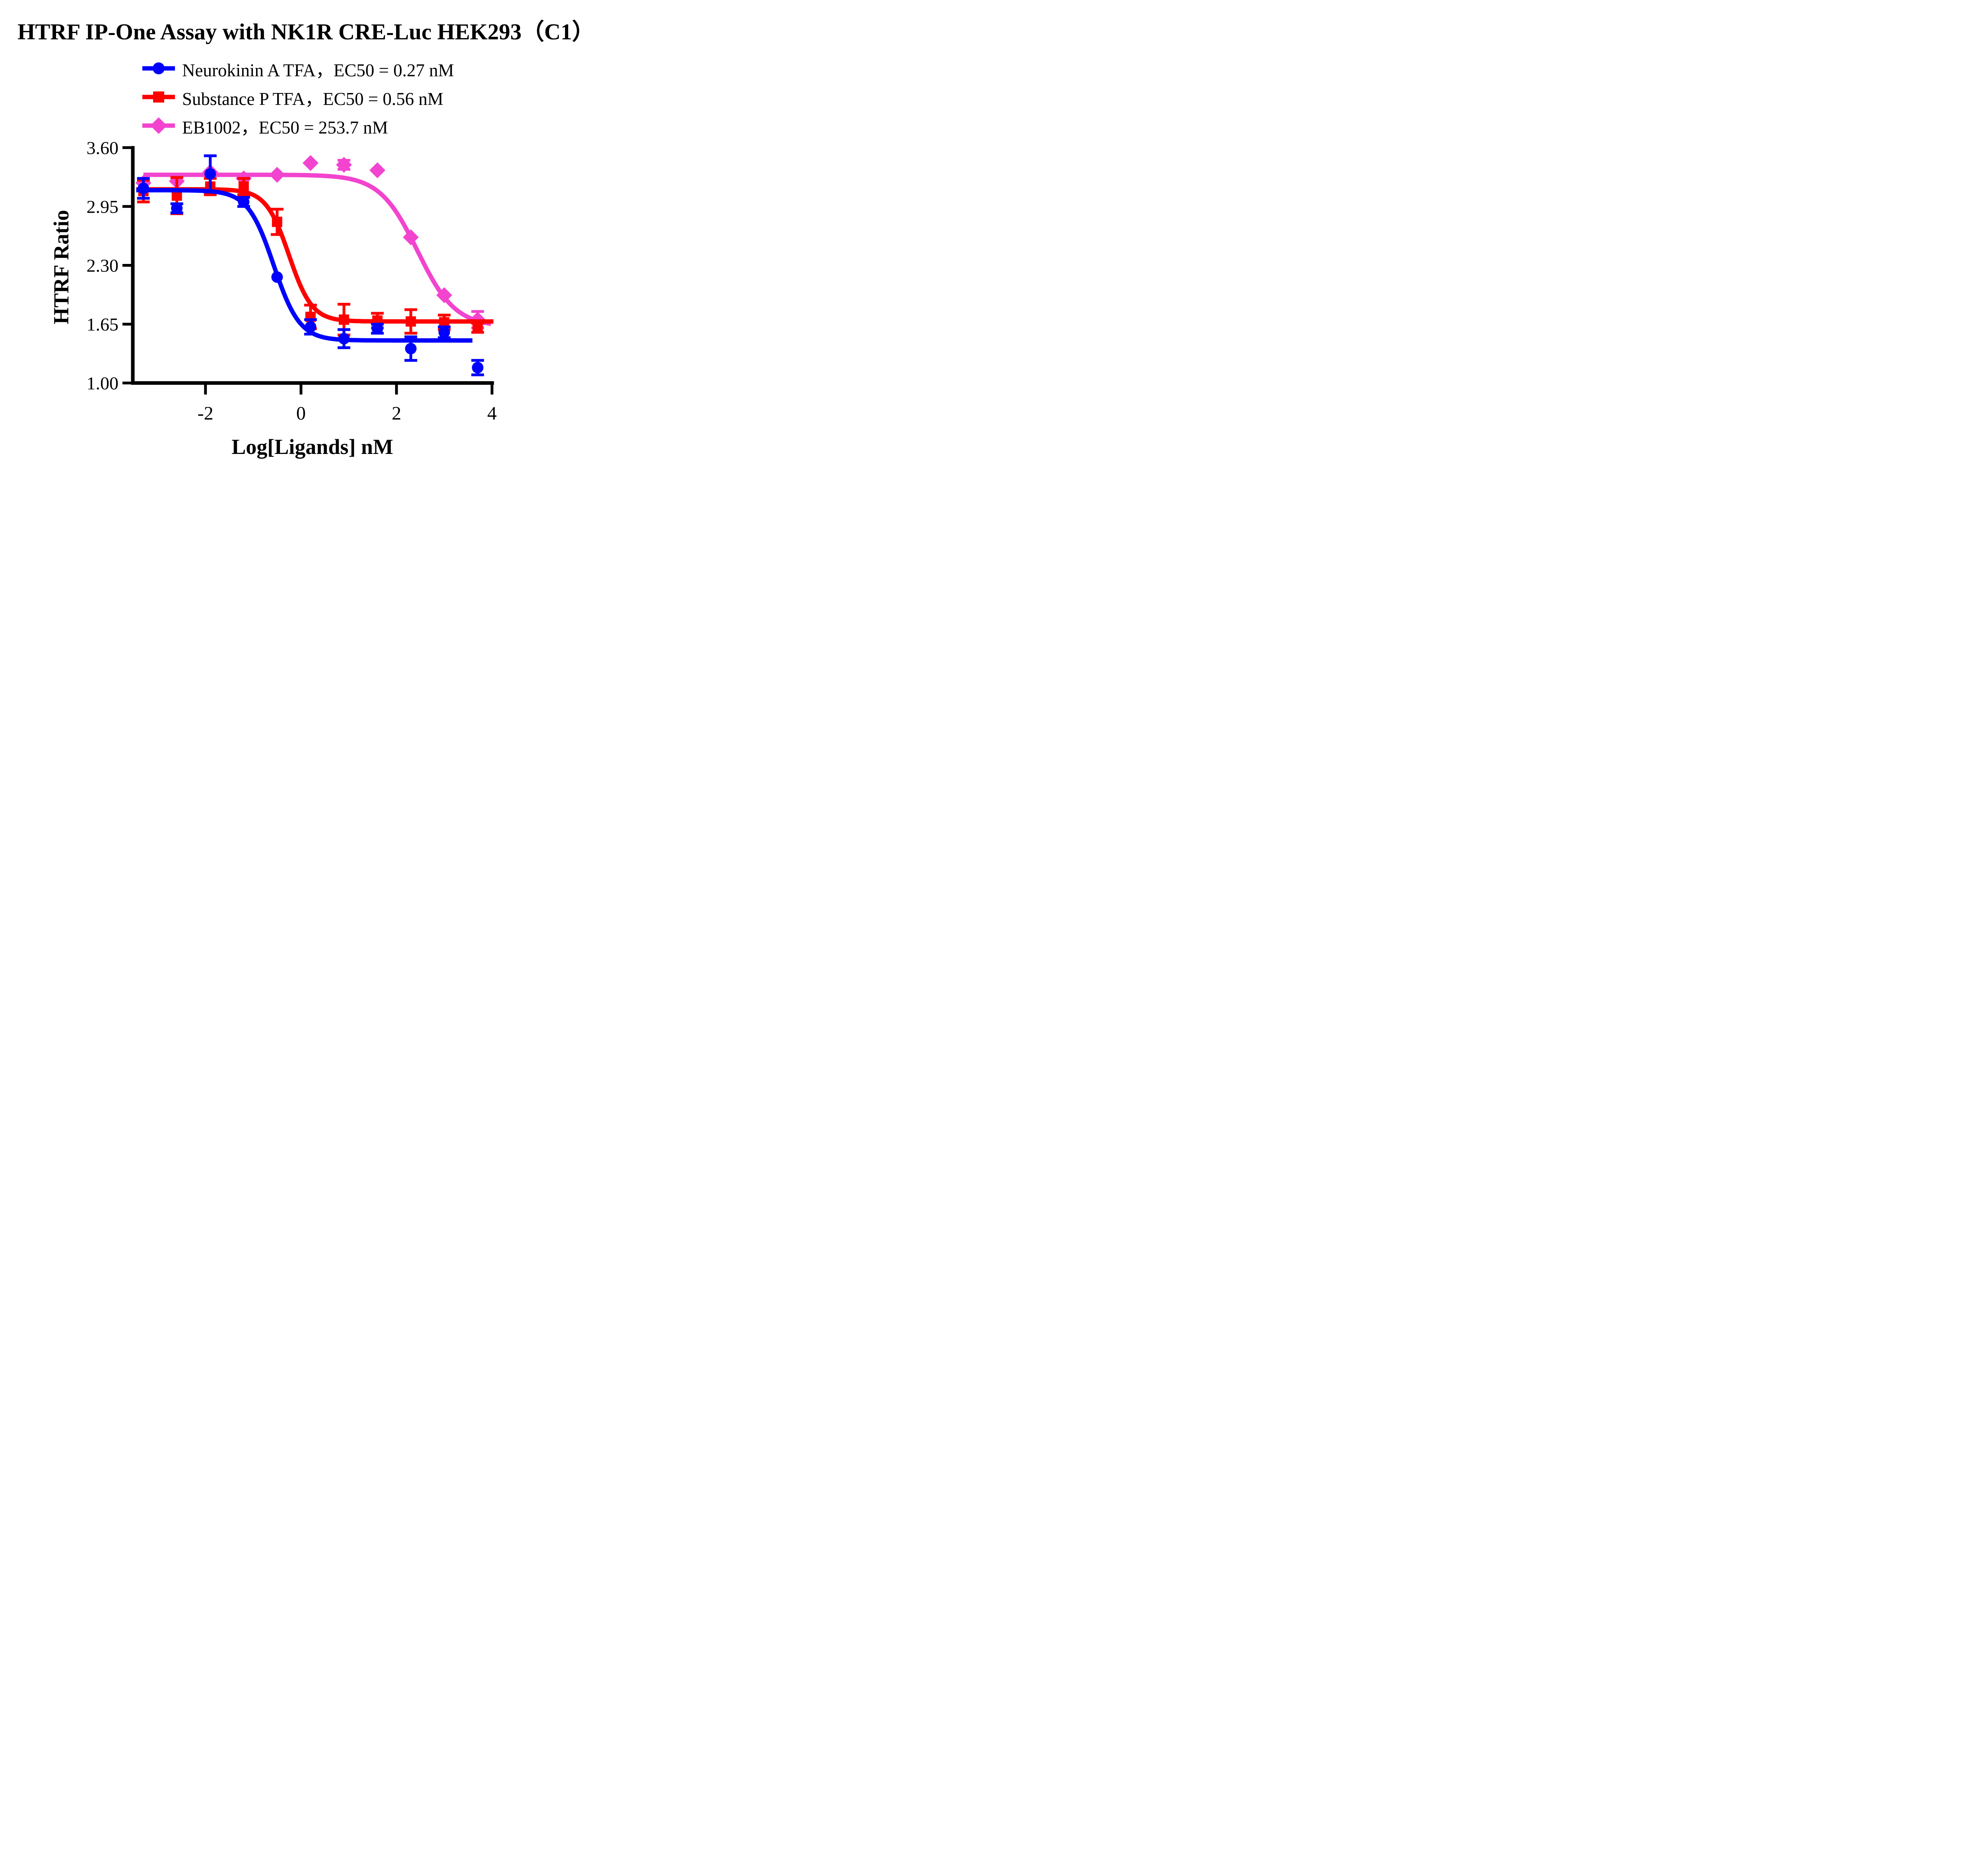 The width and height of the screenshot is (1988, 1873). Describe the element at coordinates (103, 206) in the screenshot. I see `y-tick-label: 2.95` at that location.